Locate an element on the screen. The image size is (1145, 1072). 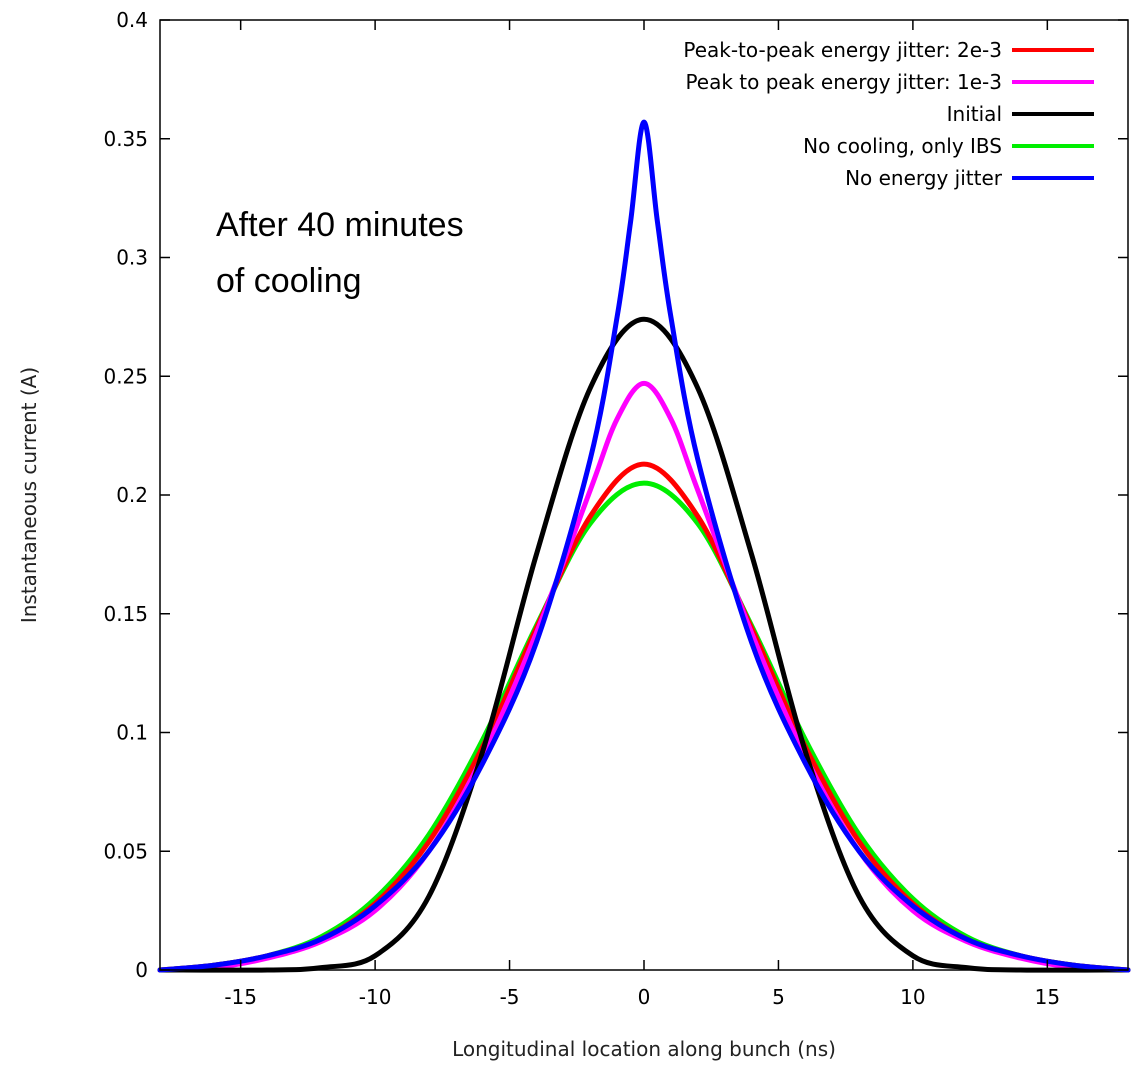
y-tick-label: 0.4 is located at coordinates (132, 20).